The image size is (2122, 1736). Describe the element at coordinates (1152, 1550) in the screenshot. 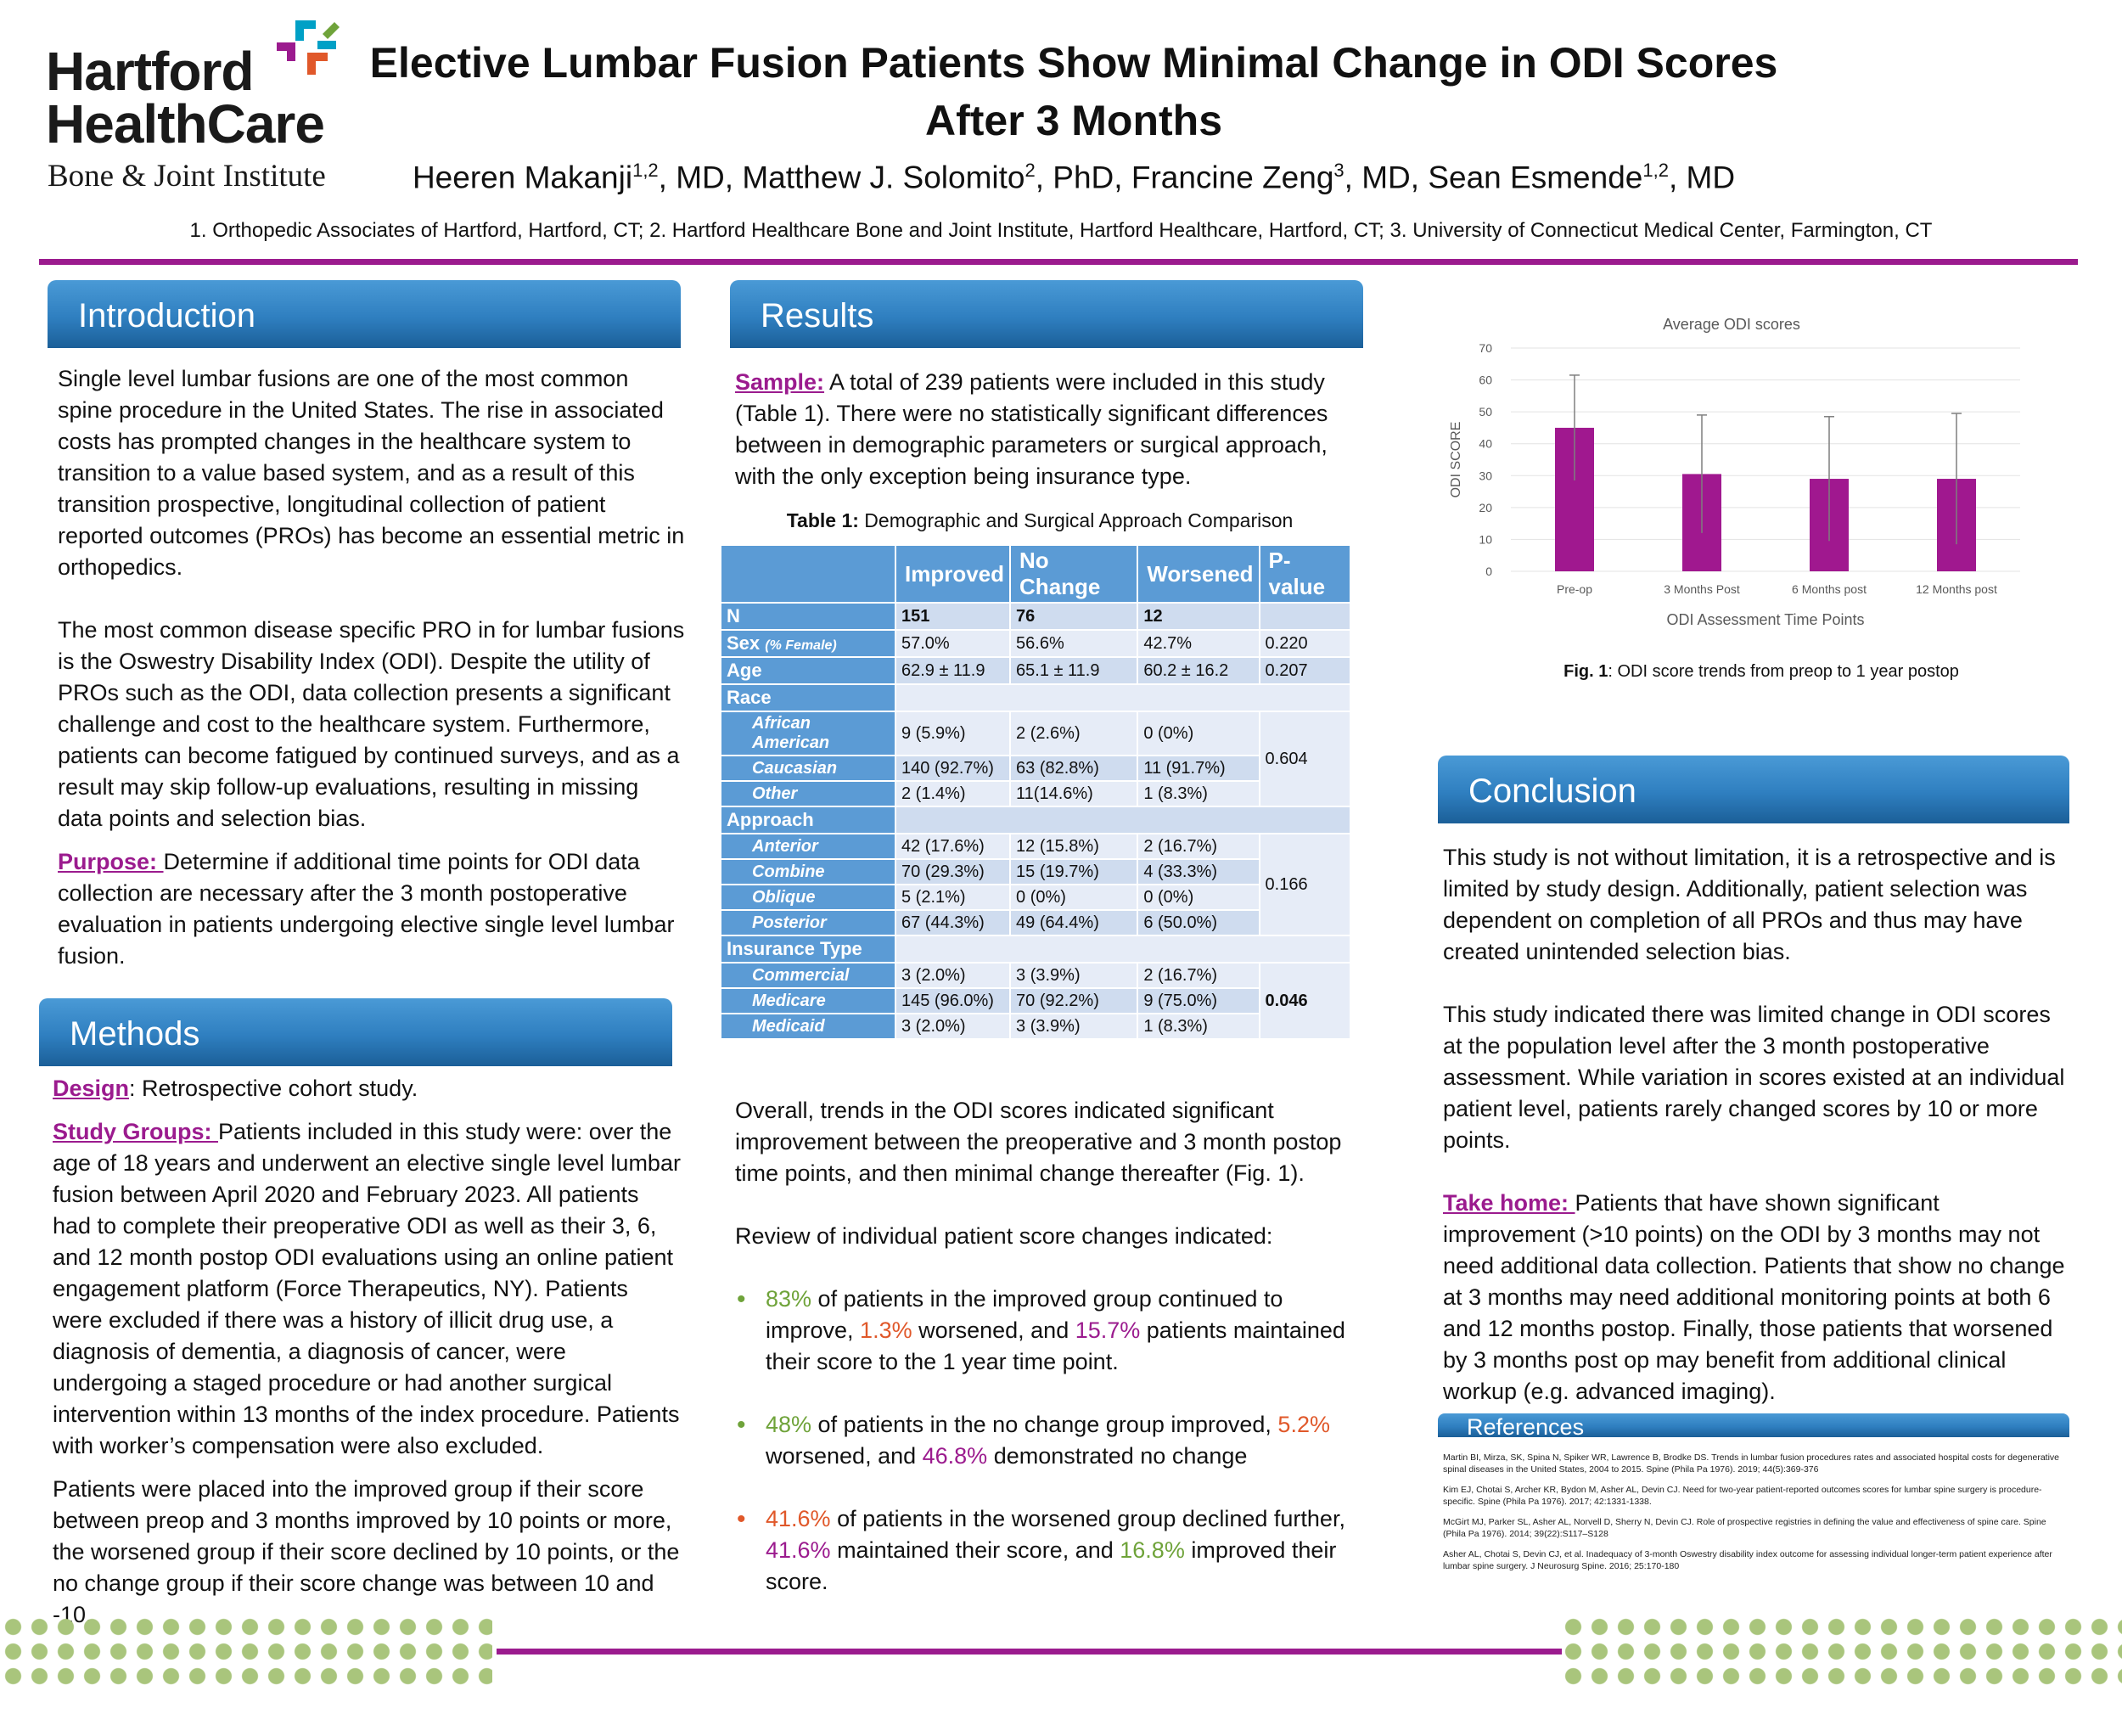

I see `stat-value: 16.8%` at that location.